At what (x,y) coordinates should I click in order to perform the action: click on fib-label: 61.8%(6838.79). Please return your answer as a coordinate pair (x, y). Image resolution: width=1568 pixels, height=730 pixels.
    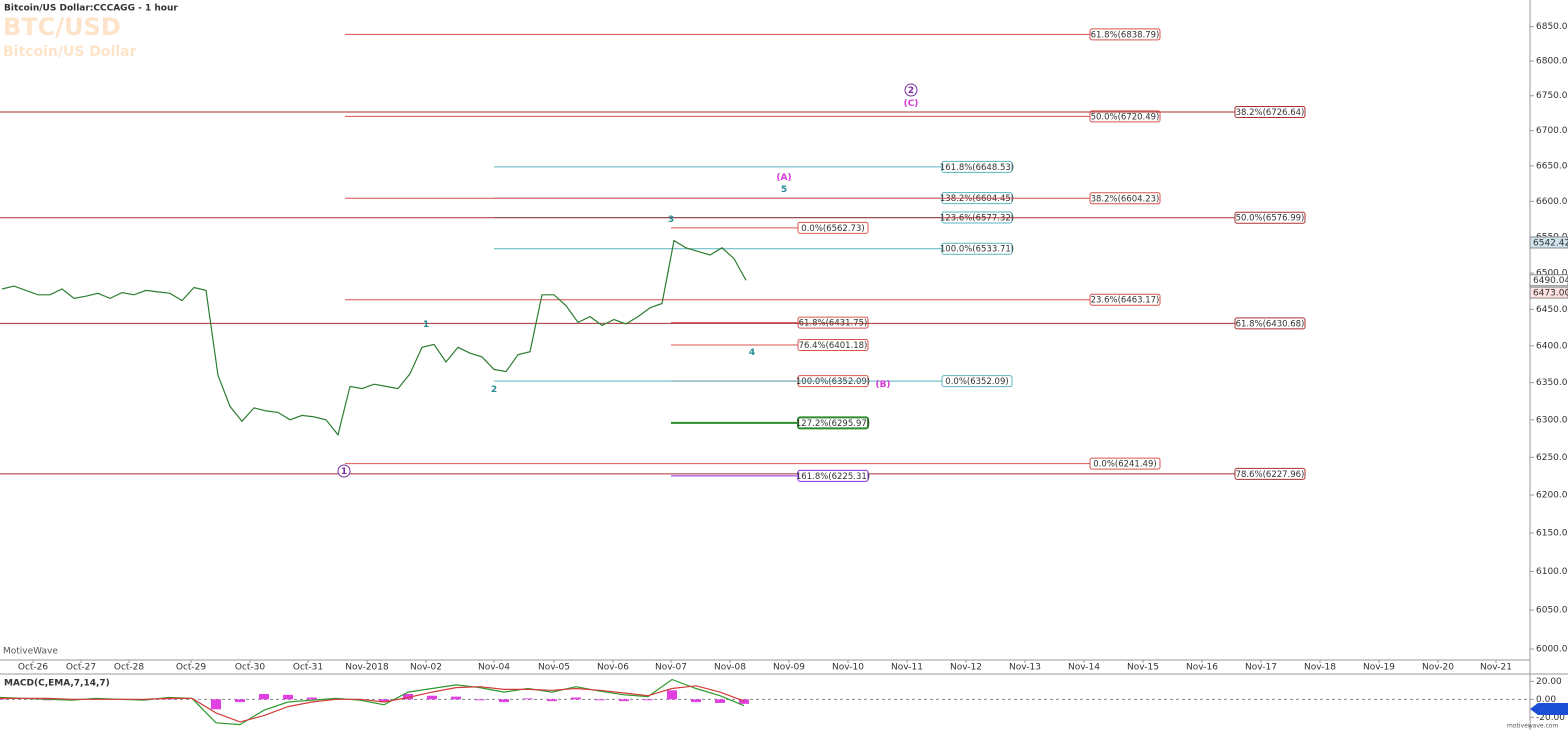
    Looking at the image, I should click on (1125, 35).